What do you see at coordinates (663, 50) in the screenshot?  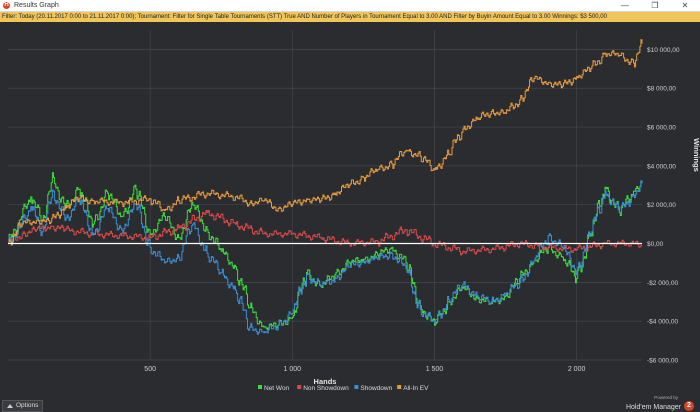 I see `y-tick-label: $10 000,00` at bounding box center [663, 50].